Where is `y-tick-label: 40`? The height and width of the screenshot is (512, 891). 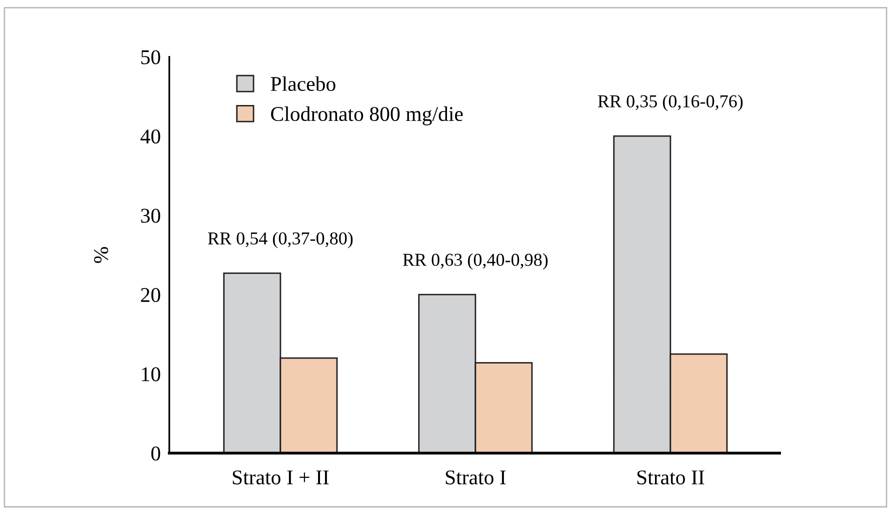 y-tick-label: 40 is located at coordinates (150, 136).